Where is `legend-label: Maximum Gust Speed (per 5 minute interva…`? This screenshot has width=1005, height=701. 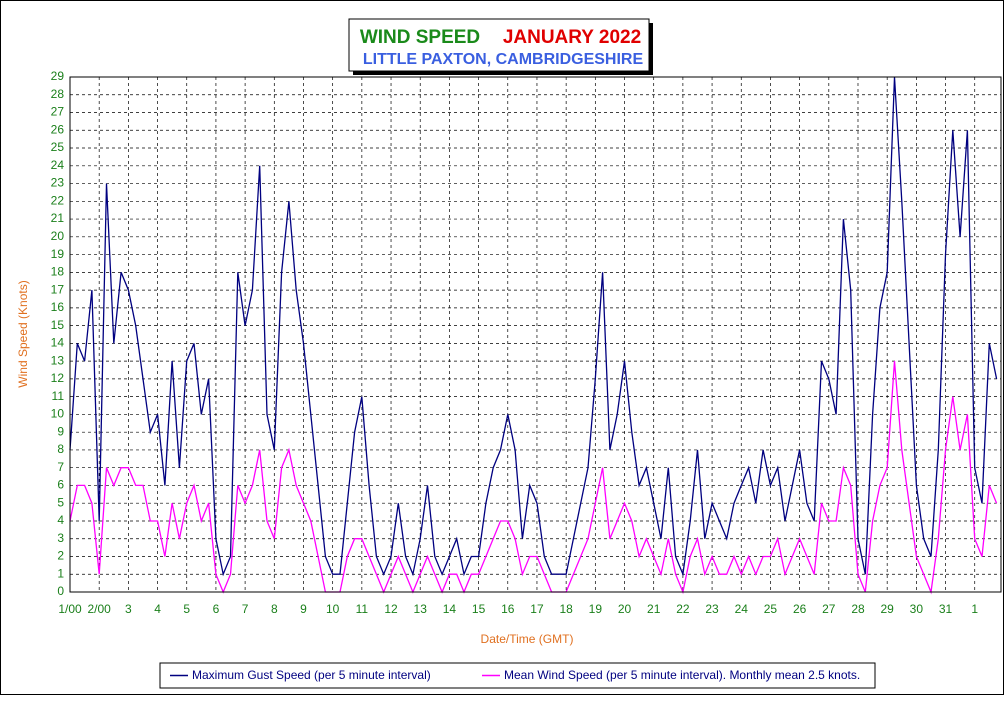
legend-label: Maximum Gust Speed (per 5 minute interva… is located at coordinates (311, 675).